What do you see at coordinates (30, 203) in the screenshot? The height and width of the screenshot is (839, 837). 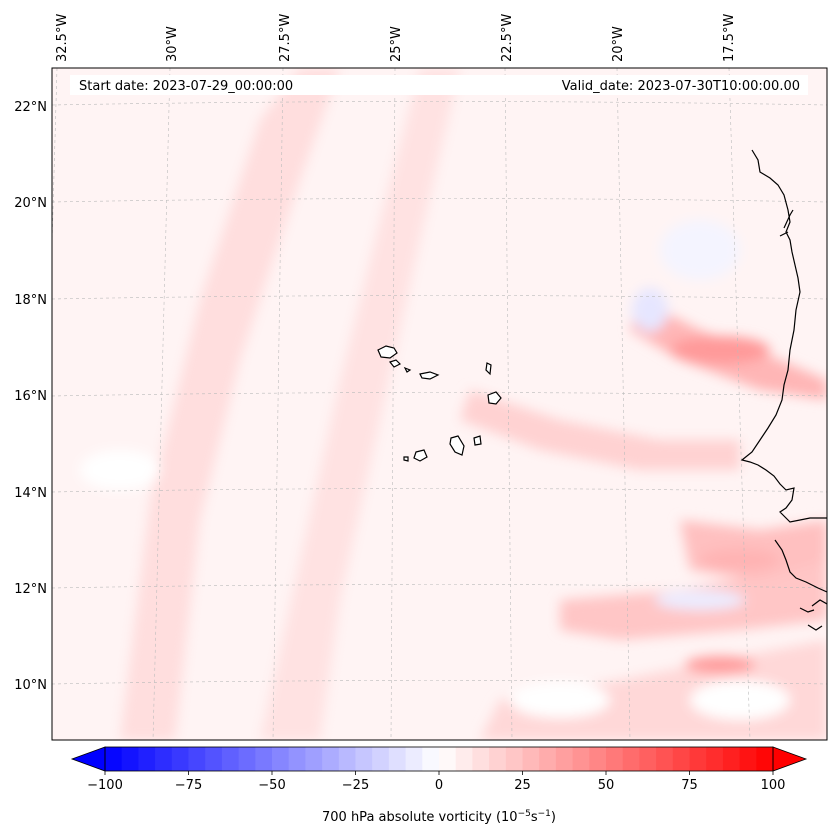 I see `lat-label: 20°N` at bounding box center [30, 203].